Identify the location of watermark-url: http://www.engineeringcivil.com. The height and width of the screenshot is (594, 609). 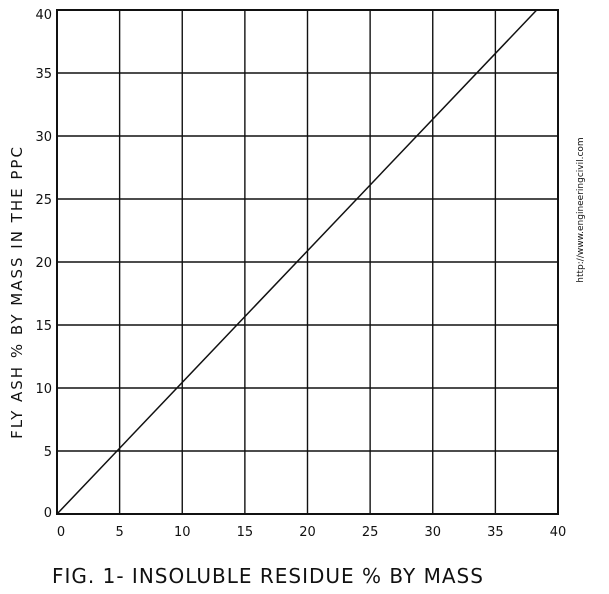
(581, 209).